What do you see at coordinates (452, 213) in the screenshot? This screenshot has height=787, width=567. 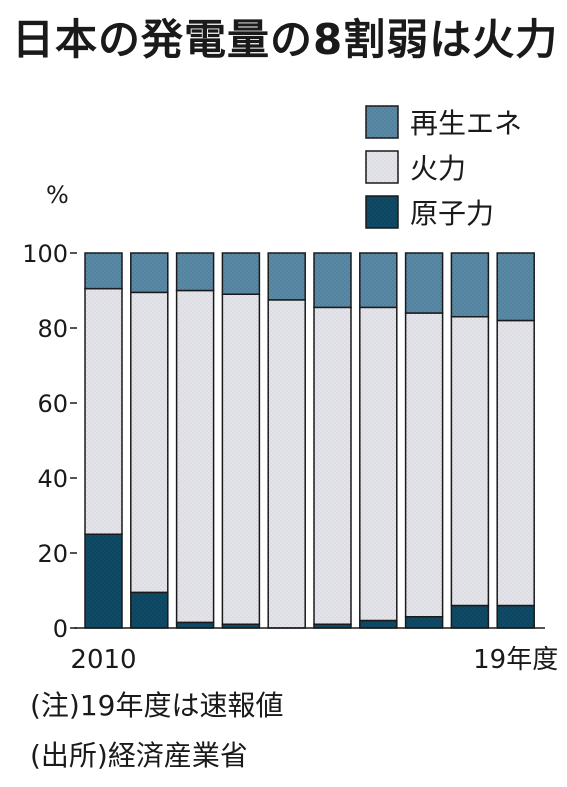 I see `legend-label: 原子力` at bounding box center [452, 213].